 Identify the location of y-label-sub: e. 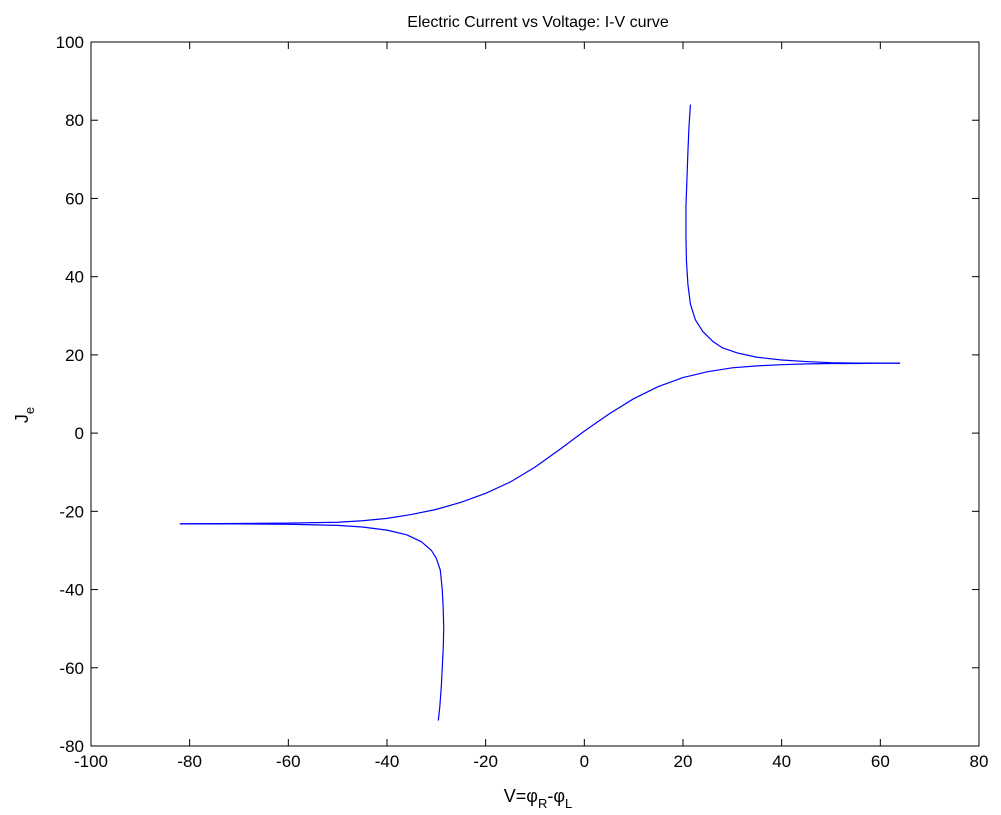
(29, 410).